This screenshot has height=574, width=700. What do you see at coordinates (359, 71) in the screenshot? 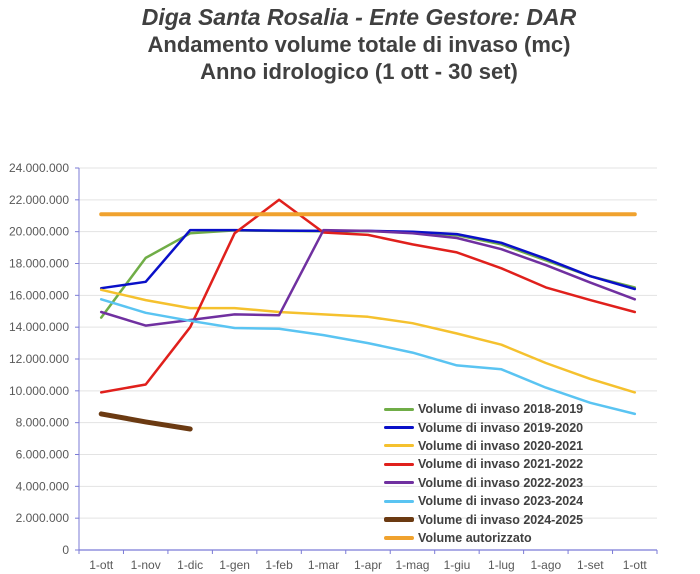
I see `chart-title-year: Anno idrologico (1 ott - 30 set)` at bounding box center [359, 71].